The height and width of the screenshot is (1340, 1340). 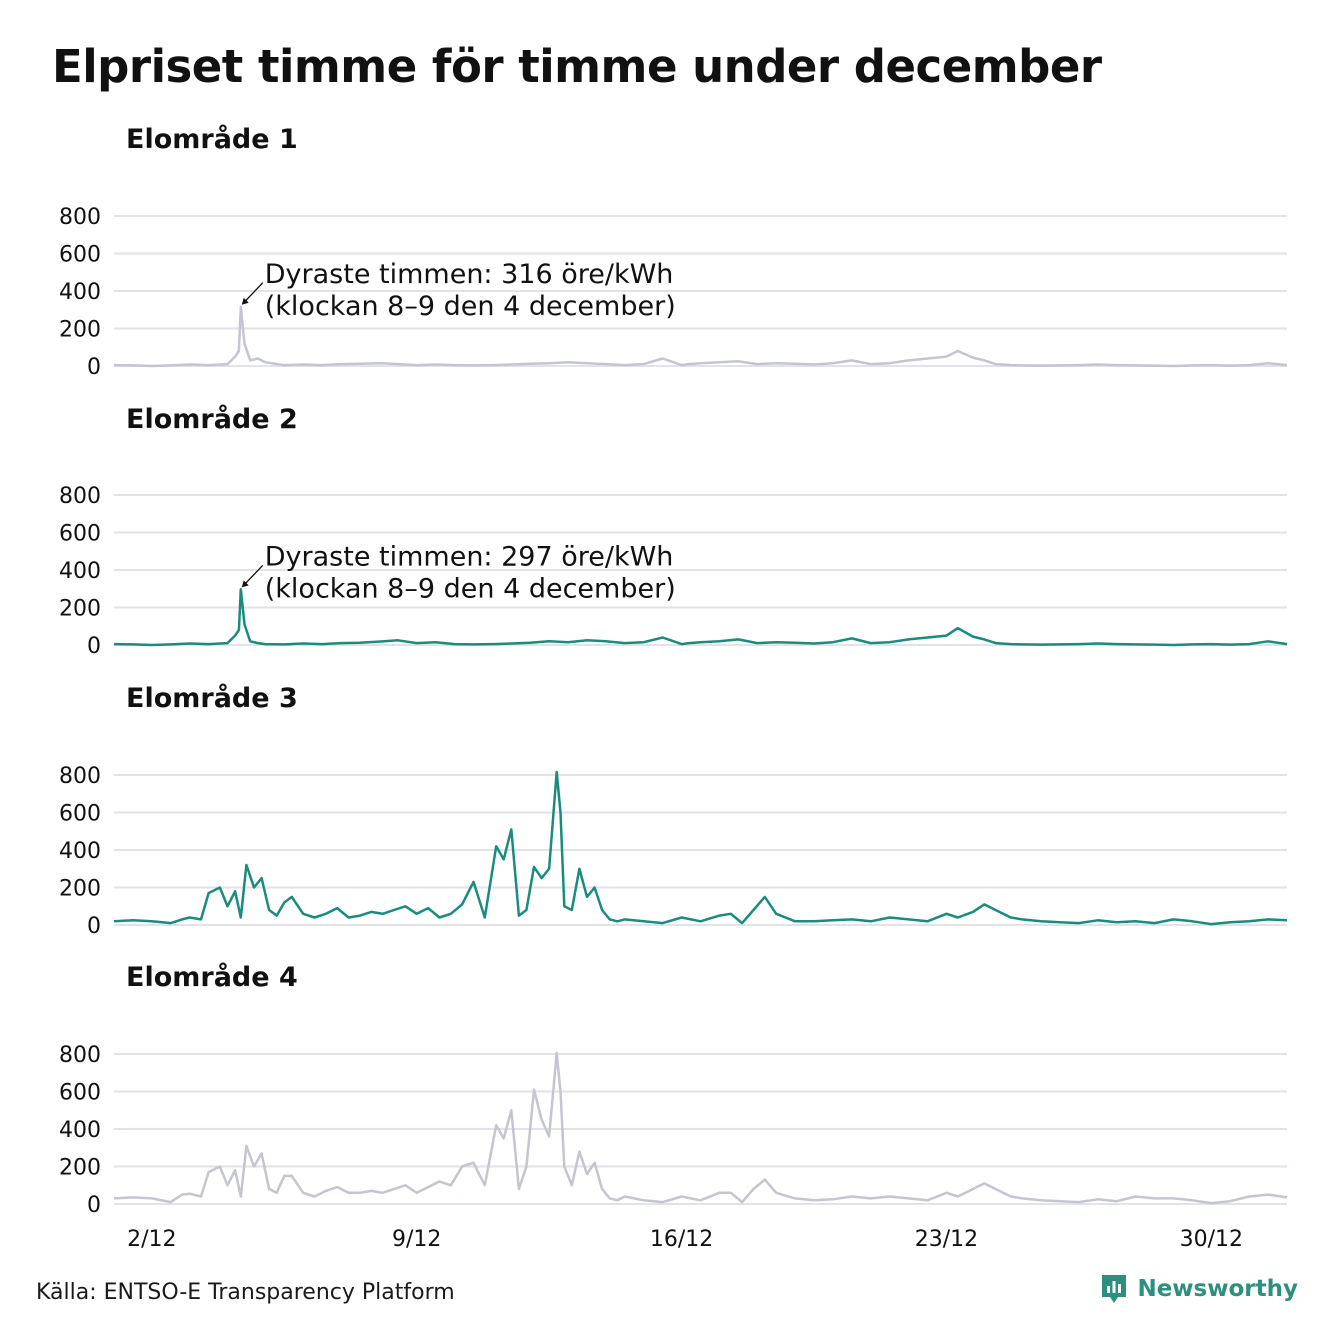 I want to click on panel-title: Elområde 3, so click(x=212, y=698).